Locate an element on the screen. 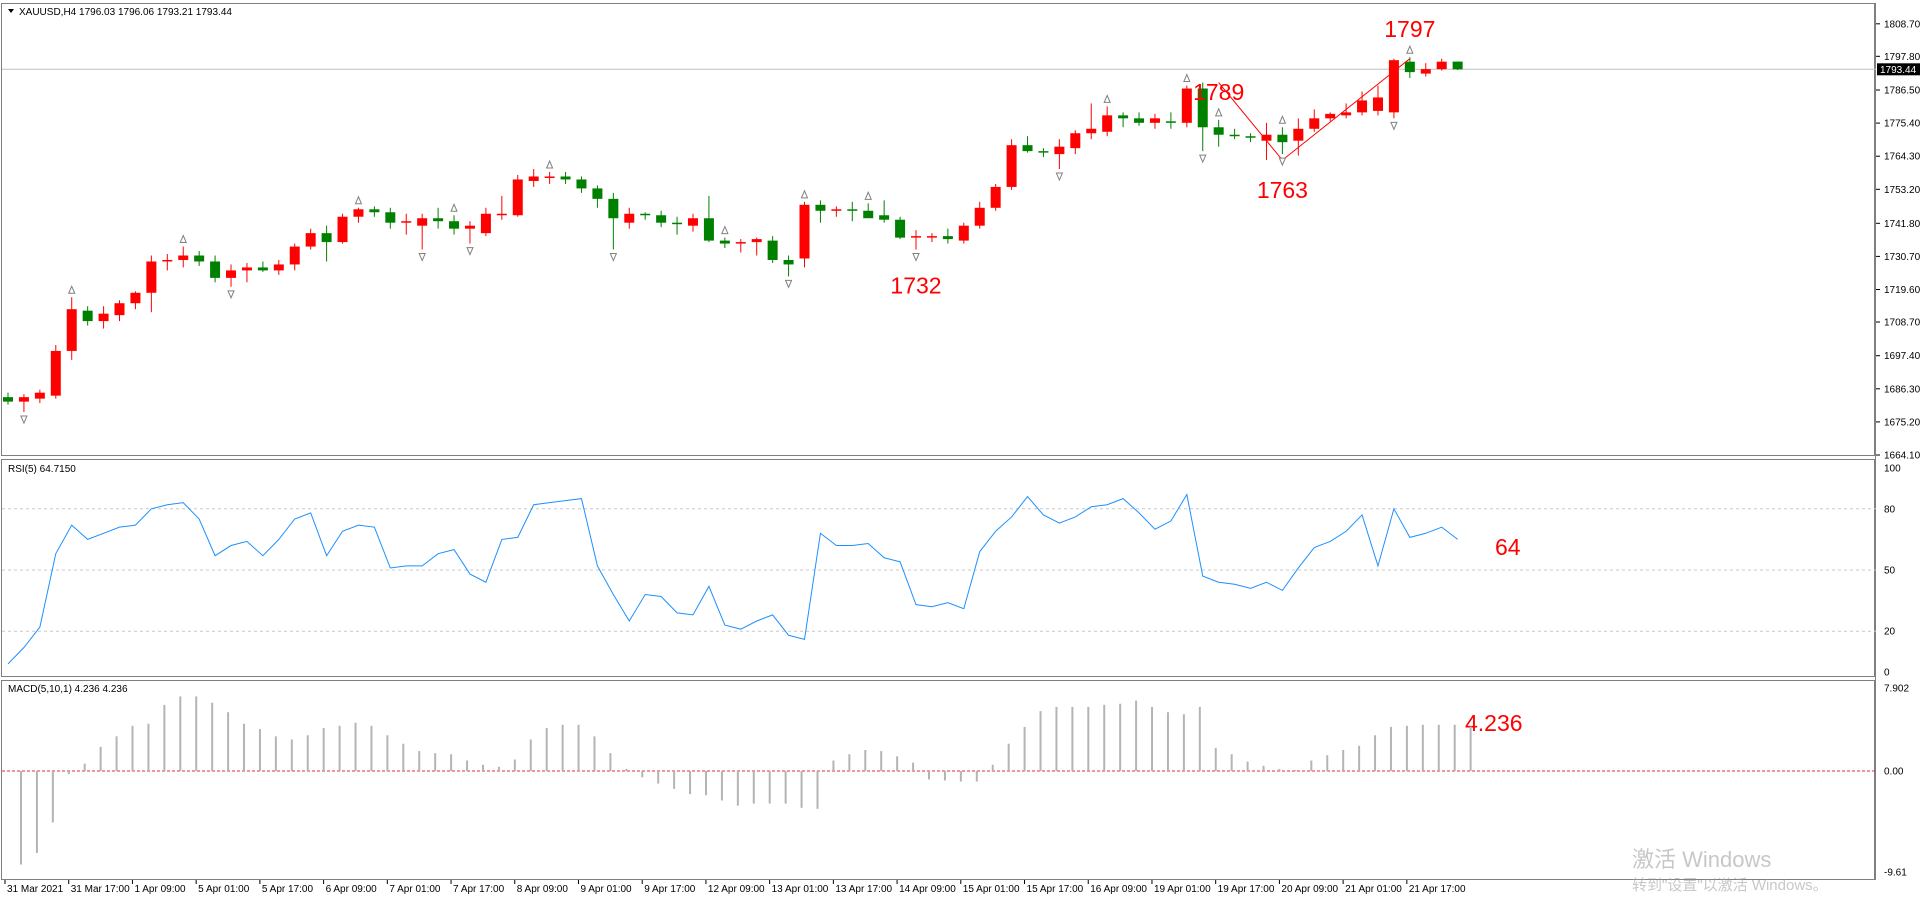 This screenshot has height=905, width=1920. rsi-line is located at coordinates (732, 579).